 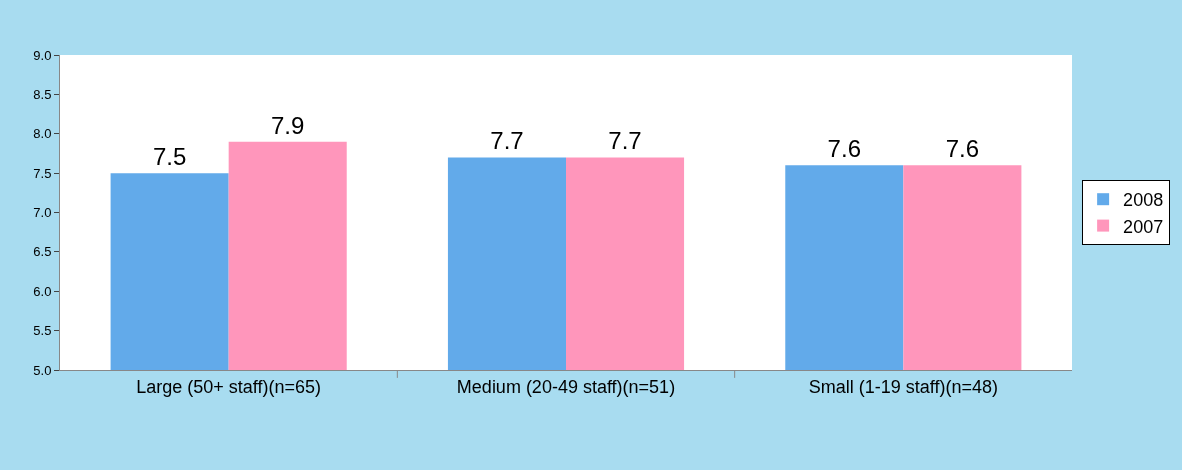 I want to click on legend-label: 2008, so click(x=1143, y=200).